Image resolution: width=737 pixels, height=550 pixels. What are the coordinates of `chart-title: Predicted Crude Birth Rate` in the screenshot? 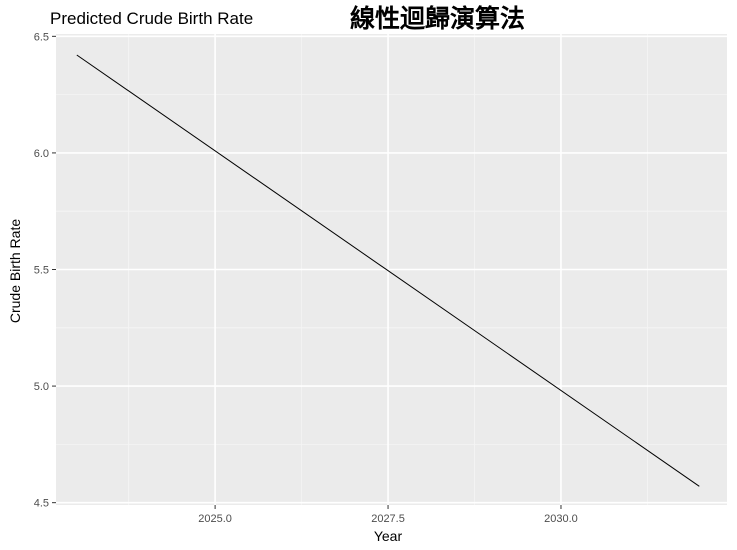 It's located at (151, 18).